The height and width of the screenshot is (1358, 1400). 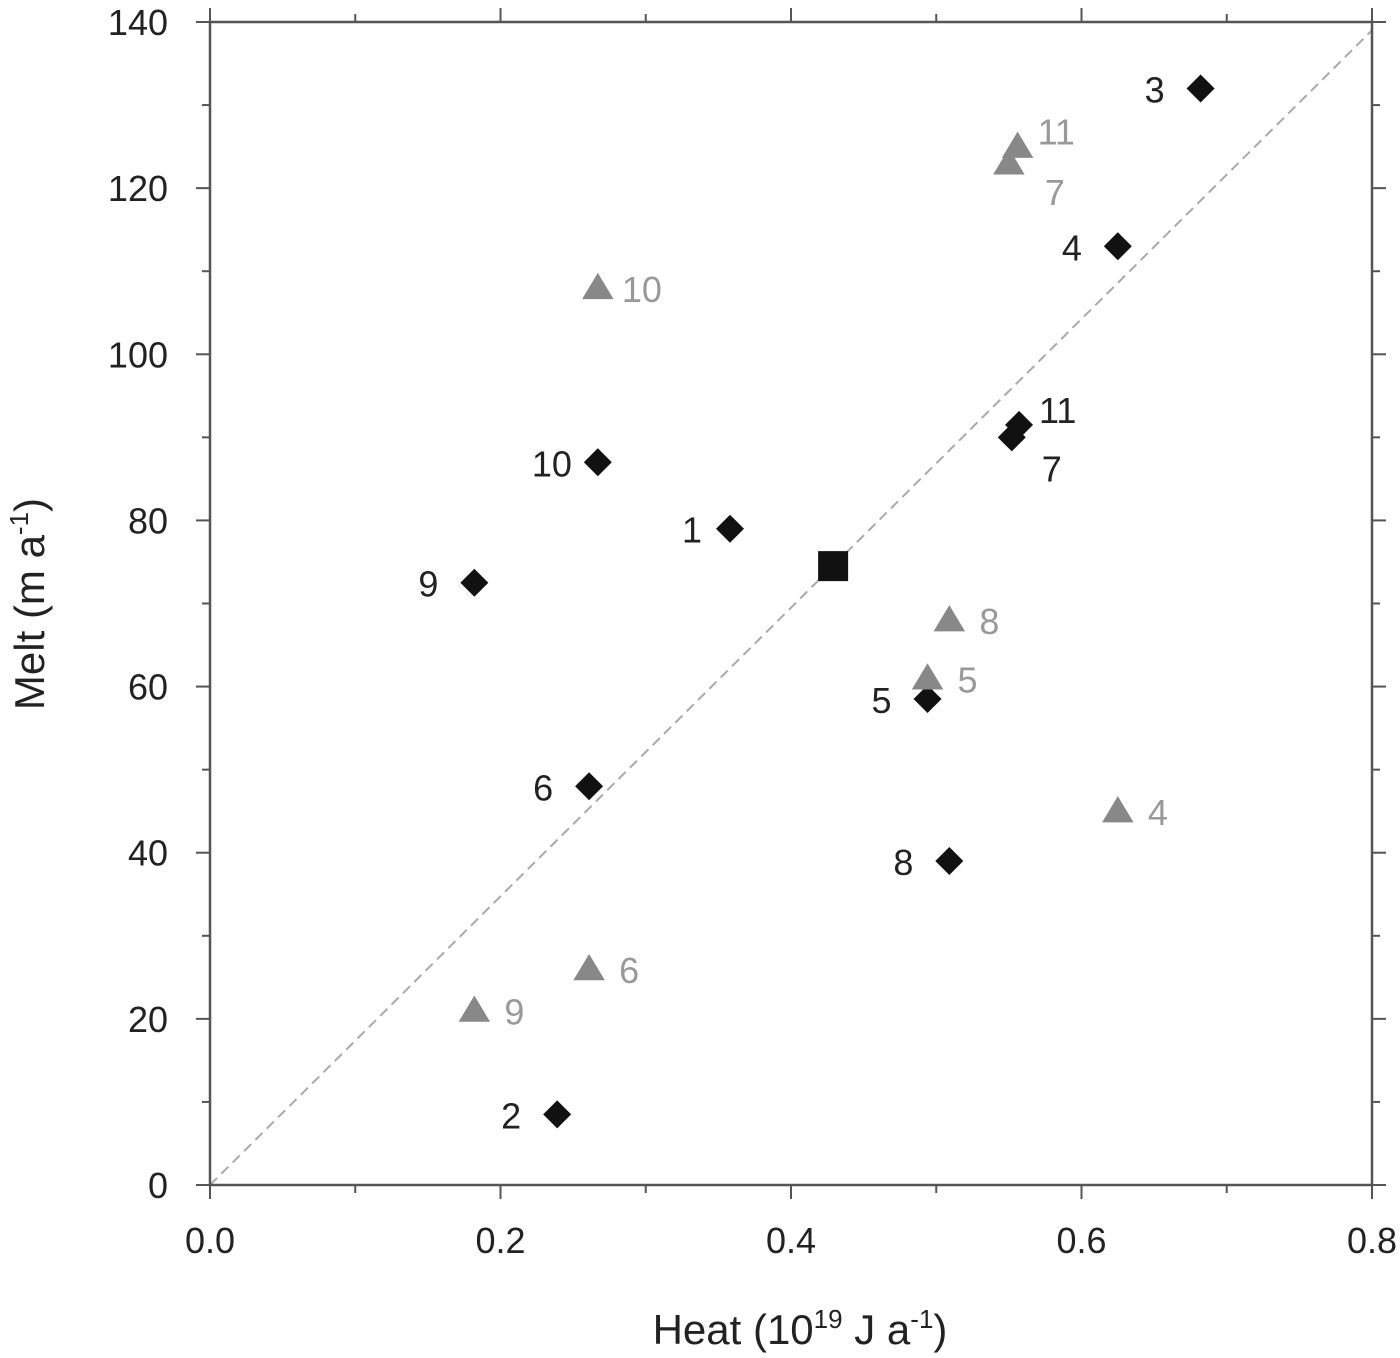 I want to click on y-tick-label: 20, so click(x=148, y=1019).